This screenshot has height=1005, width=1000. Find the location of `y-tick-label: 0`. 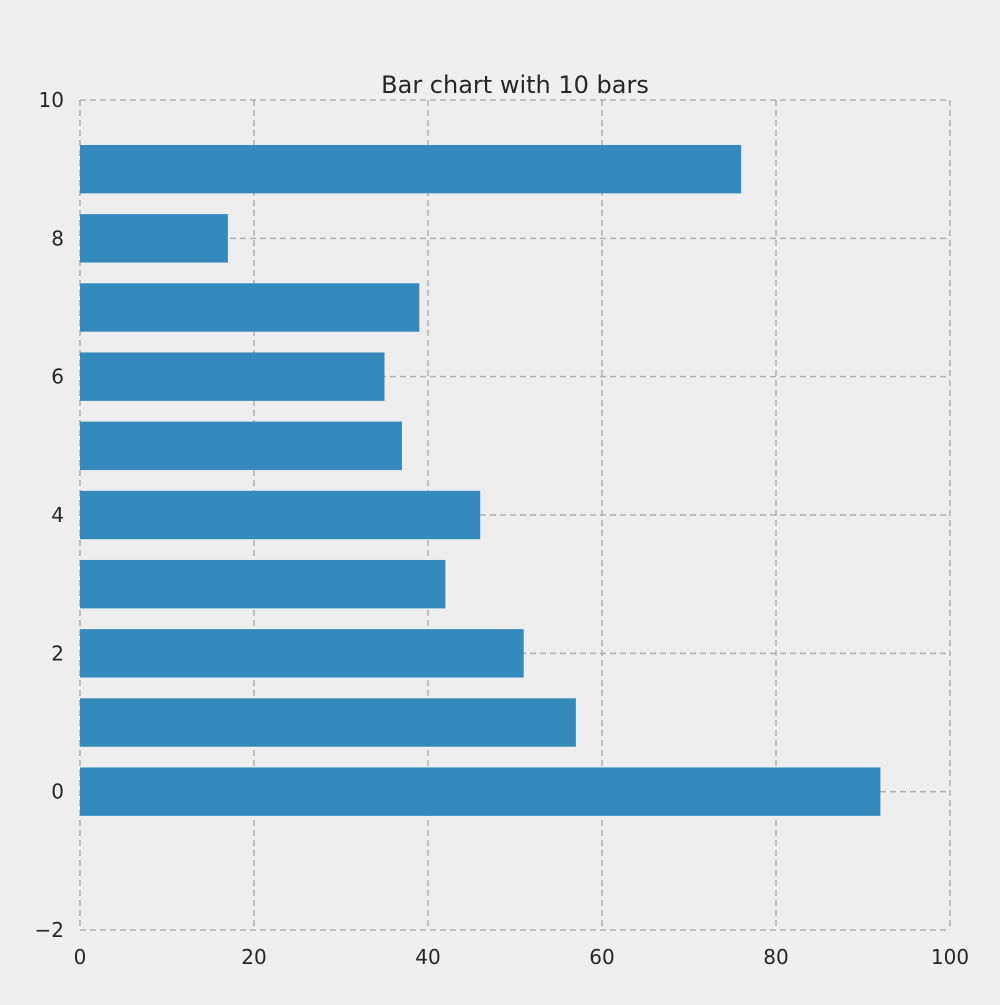

y-tick-label: 0 is located at coordinates (57, 792).